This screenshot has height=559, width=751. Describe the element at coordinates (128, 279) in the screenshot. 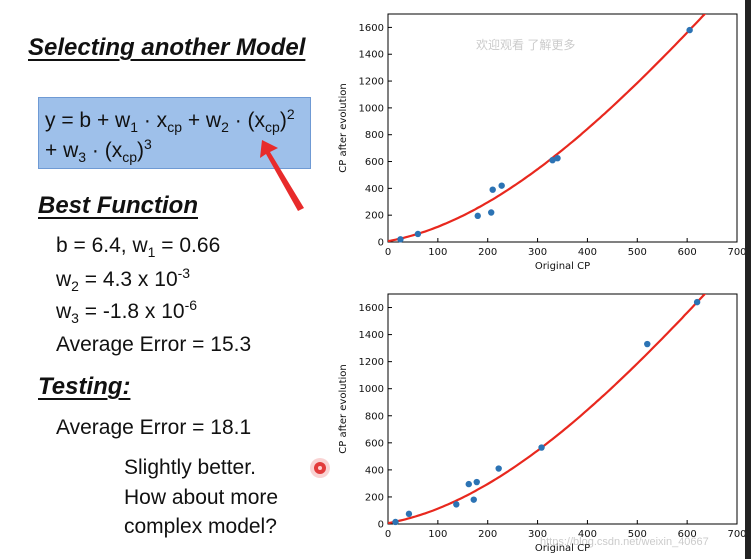

I see `param-text: = 4.3 x 10` at that location.